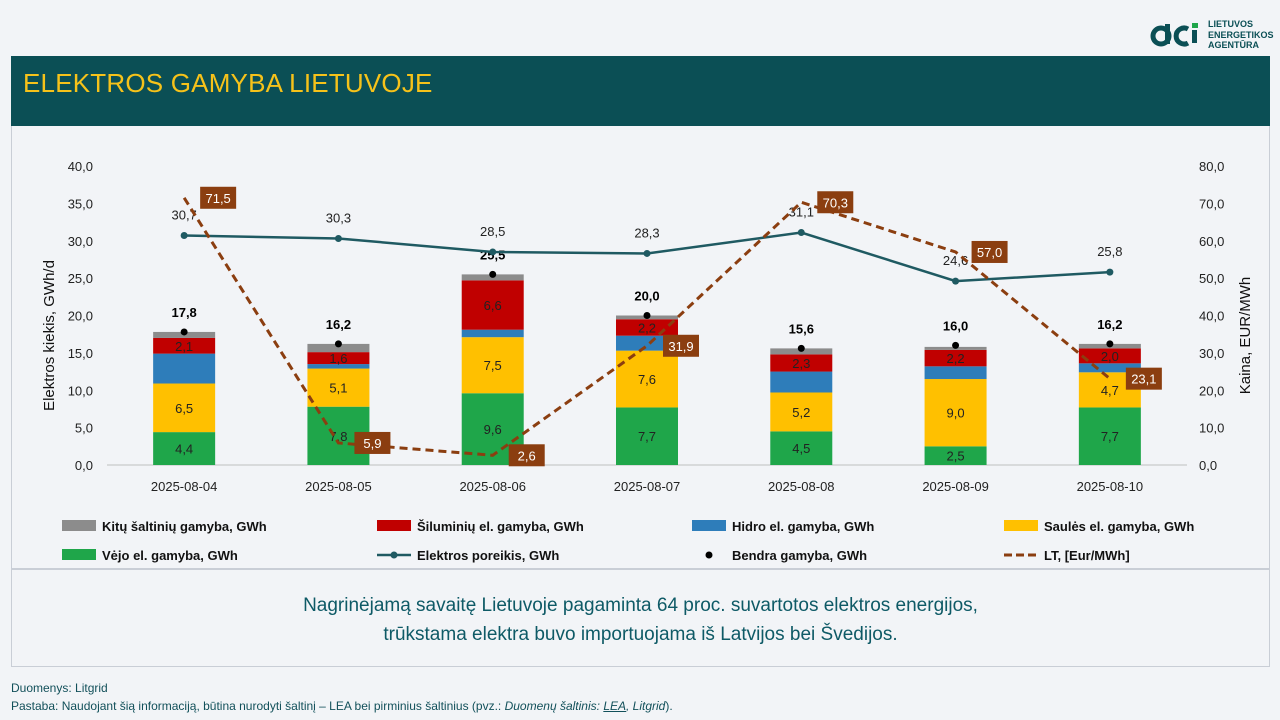 Image resolution: width=1280 pixels, height=720 pixels. What do you see at coordinates (170, 555) in the screenshot?
I see `legend-label-wind: Vėjo el. gamyba, GWh` at bounding box center [170, 555].